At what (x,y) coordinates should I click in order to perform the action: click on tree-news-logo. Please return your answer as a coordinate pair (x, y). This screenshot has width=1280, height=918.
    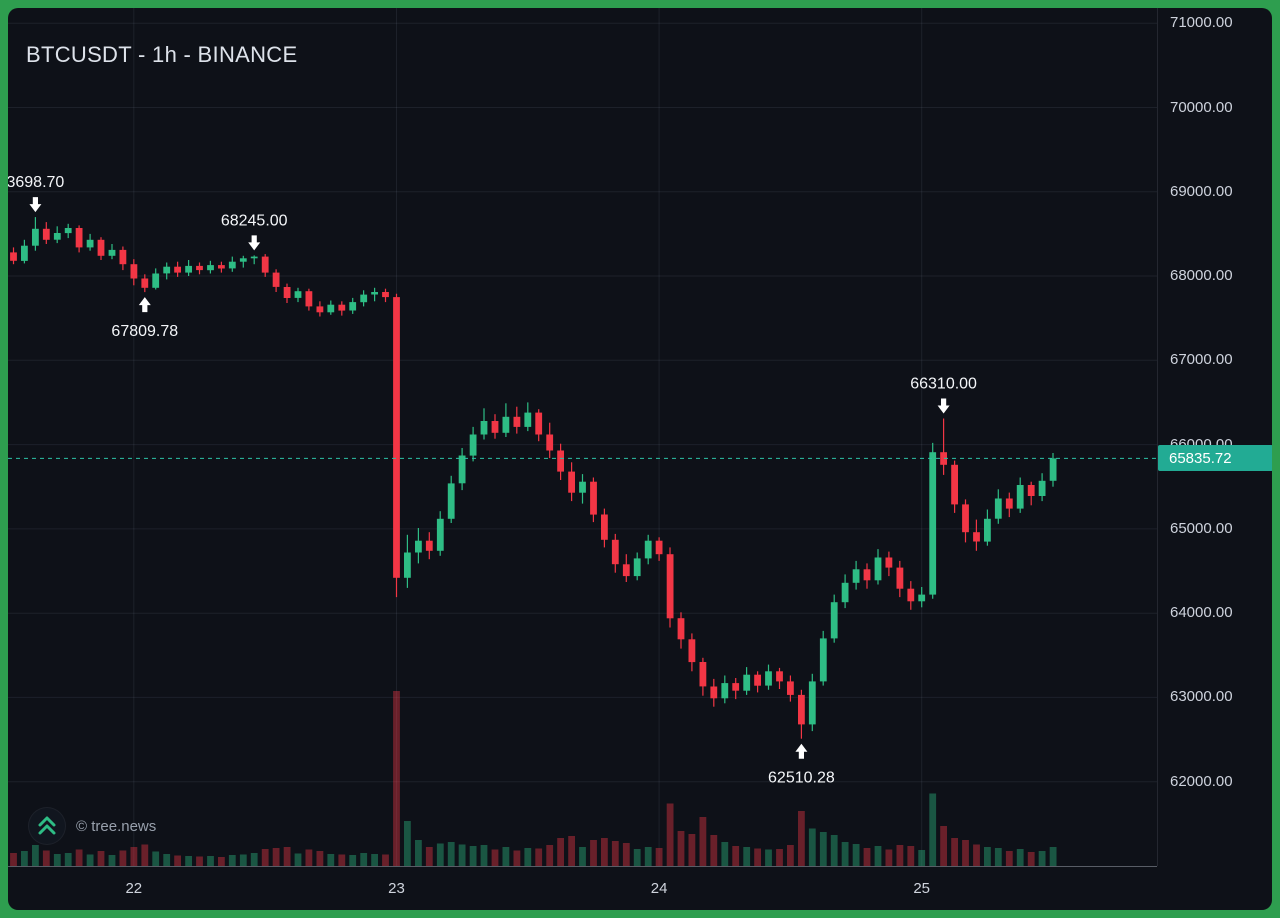
    Looking at the image, I should click on (47, 826).